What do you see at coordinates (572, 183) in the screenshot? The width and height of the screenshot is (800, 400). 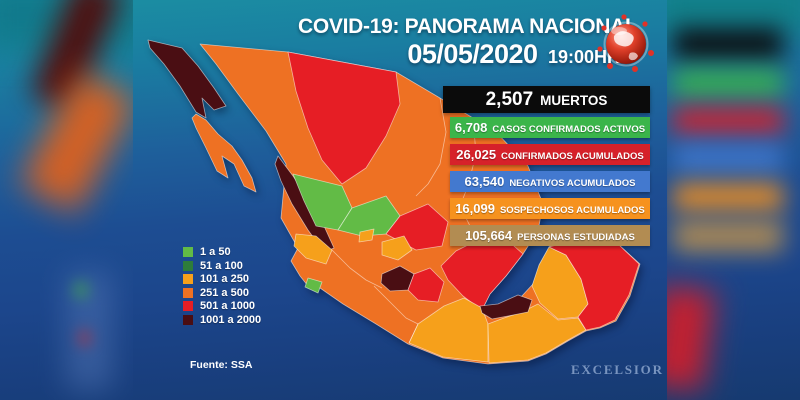 I see `stat-label: NEGATIVOS ACUMULADOS` at bounding box center [572, 183].